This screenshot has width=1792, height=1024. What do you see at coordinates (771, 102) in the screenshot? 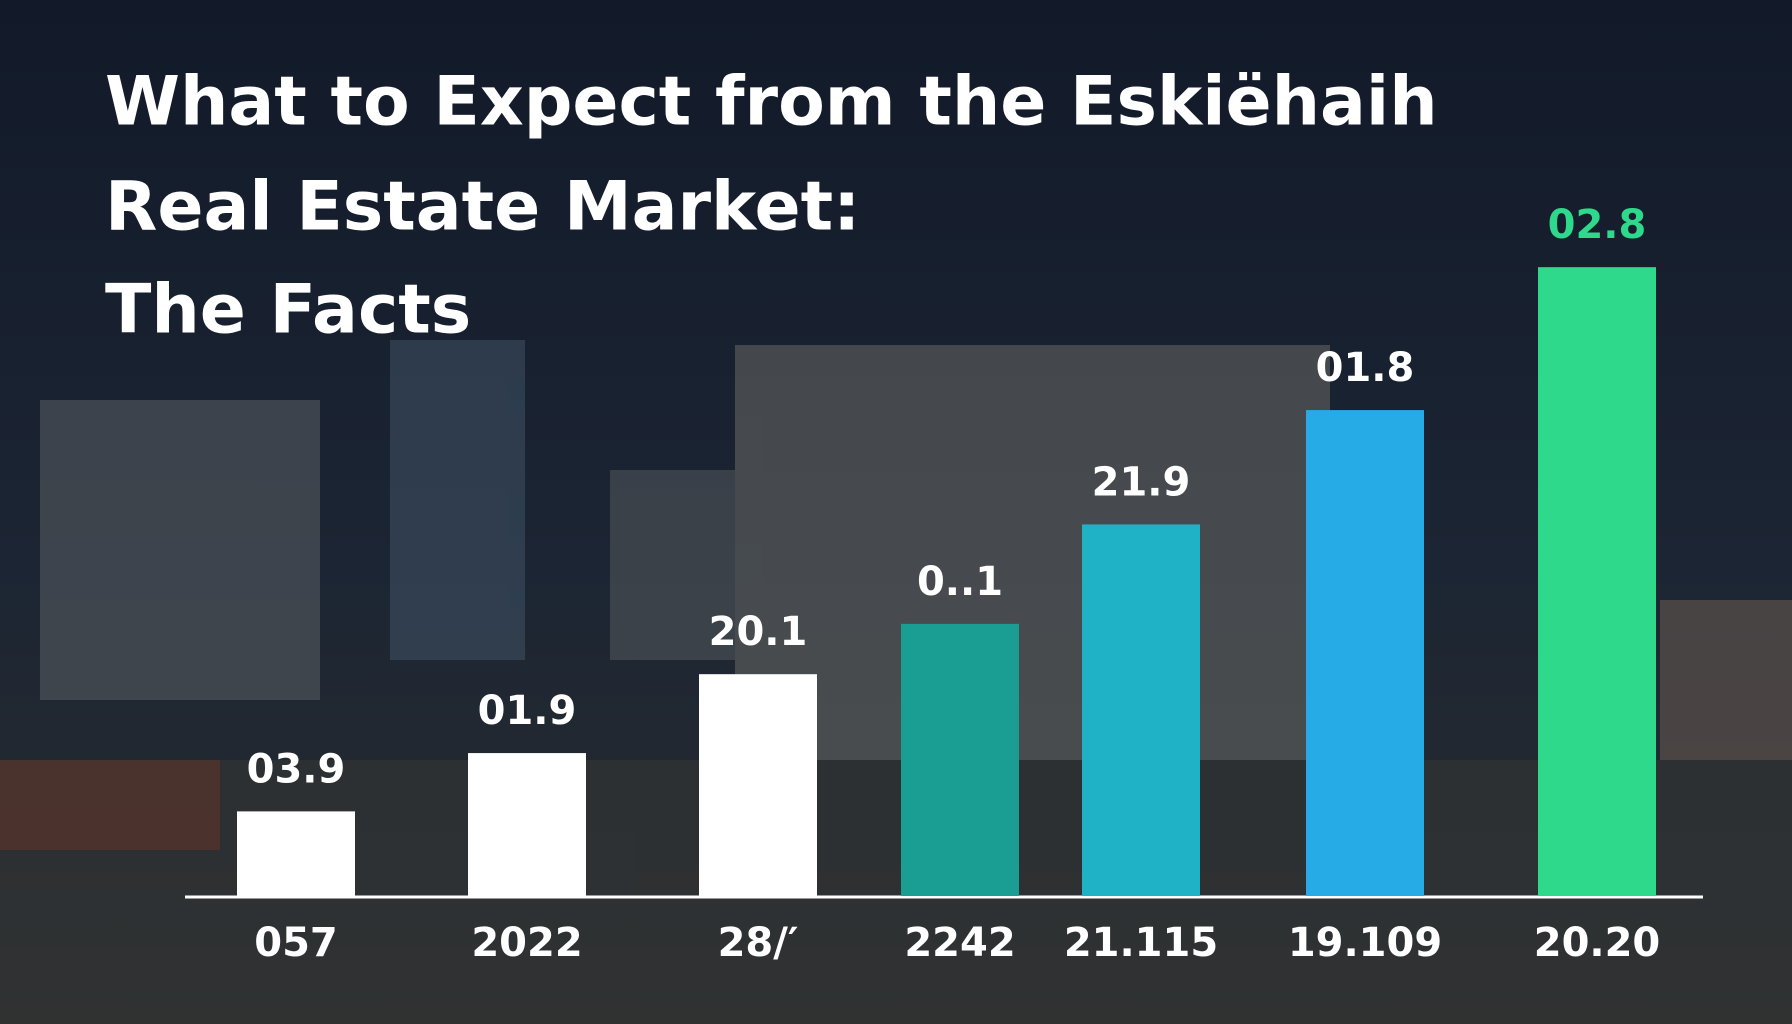
I see `chart-title: What to Expect from the Eskiëhaih` at bounding box center [771, 102].